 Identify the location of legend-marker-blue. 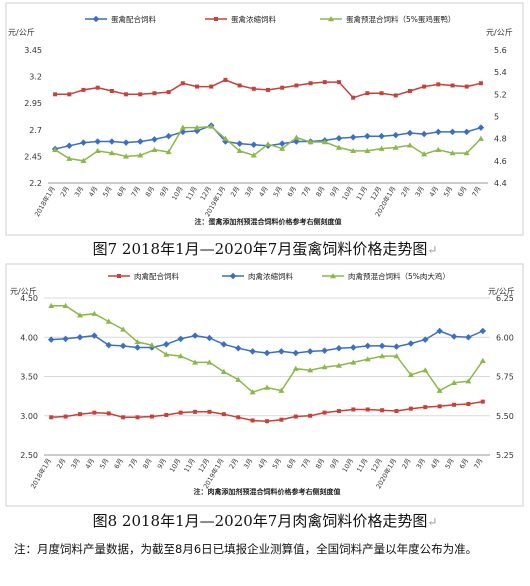
(233, 276).